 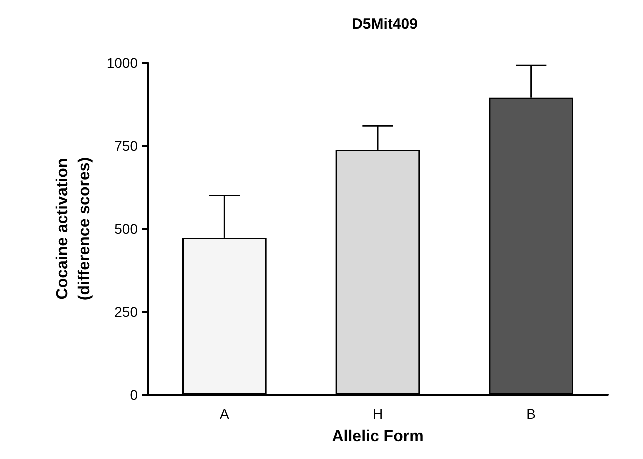 What do you see at coordinates (531, 414) in the screenshot?
I see `x-tick-label: B` at bounding box center [531, 414].